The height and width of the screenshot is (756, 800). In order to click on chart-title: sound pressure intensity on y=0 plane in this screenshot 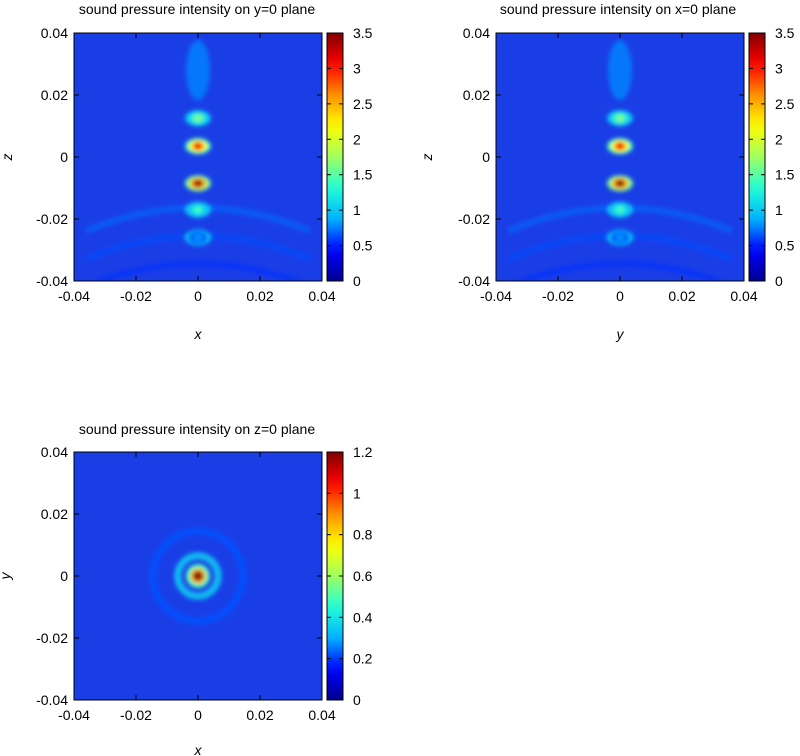, I will do `click(197, 9)`.